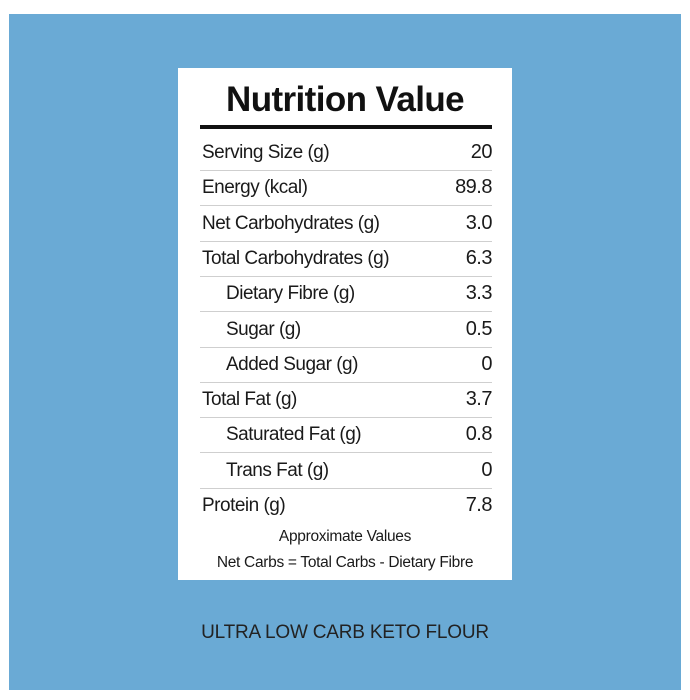  What do you see at coordinates (346, 471) in the screenshot?
I see `nutrient-row: Trans Fat (g) 0` at bounding box center [346, 471].